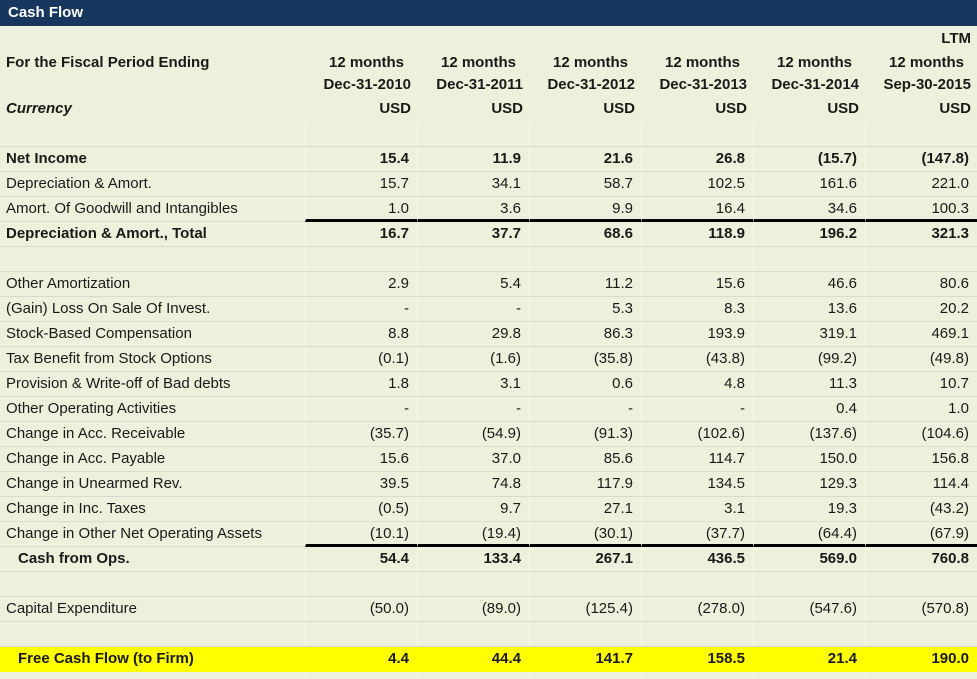 This screenshot has height=679, width=977. I want to click on cell-value: 319.1, so click(809, 334).